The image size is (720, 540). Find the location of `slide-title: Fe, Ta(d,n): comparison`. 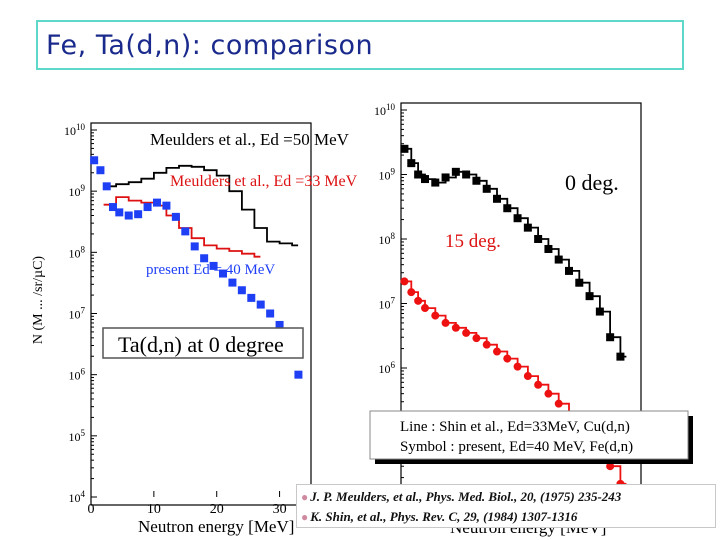

slide-title: Fe, Ta(d,n): comparison is located at coordinates (210, 45).